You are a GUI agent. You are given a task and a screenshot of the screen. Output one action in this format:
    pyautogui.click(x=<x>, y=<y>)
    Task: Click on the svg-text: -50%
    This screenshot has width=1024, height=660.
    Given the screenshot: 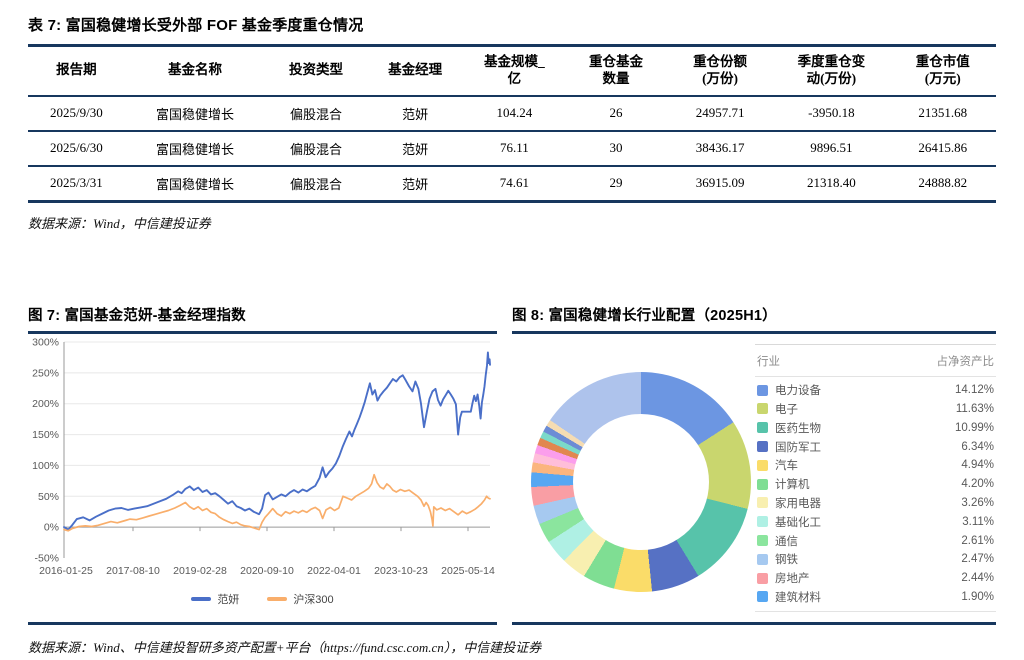 What is the action you would take?
    pyautogui.click(x=46, y=558)
    